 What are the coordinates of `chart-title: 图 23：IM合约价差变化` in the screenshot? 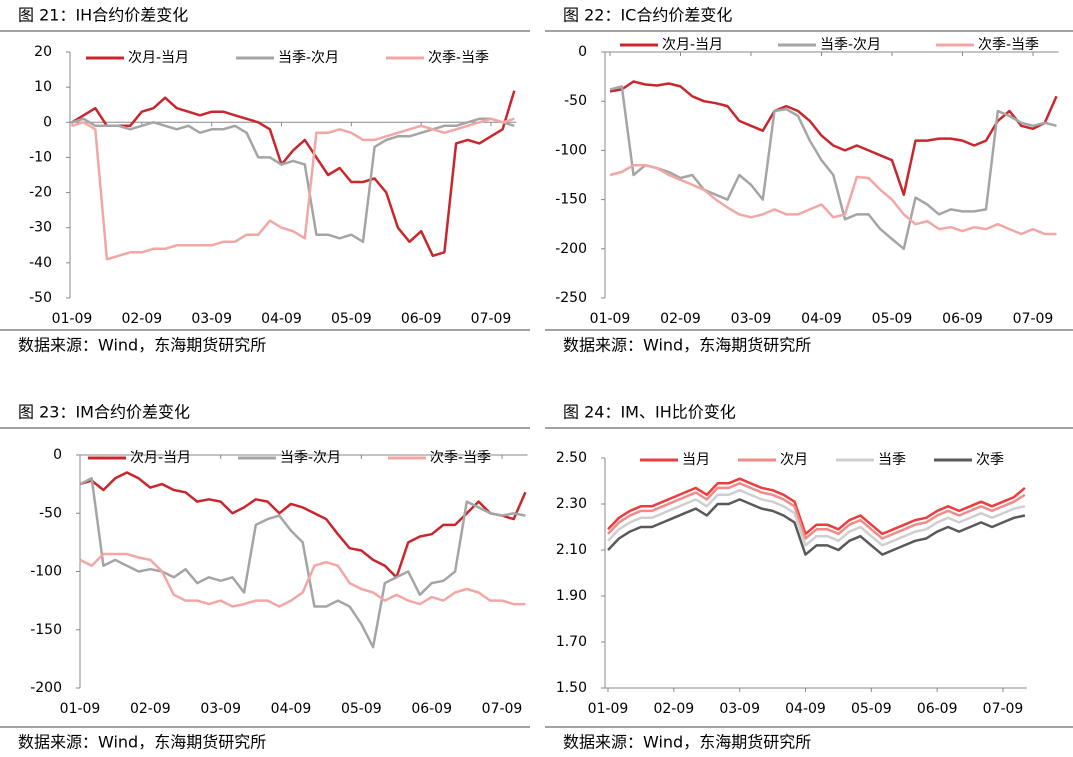 It's located at (104, 412).